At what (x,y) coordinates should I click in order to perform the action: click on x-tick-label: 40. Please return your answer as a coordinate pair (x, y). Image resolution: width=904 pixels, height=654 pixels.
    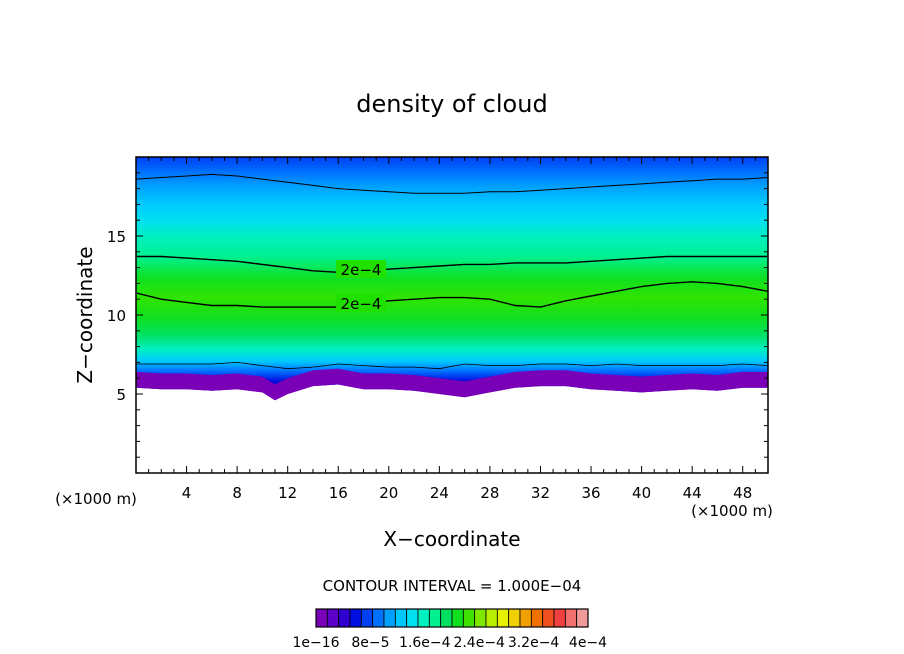
    Looking at the image, I should click on (641, 493).